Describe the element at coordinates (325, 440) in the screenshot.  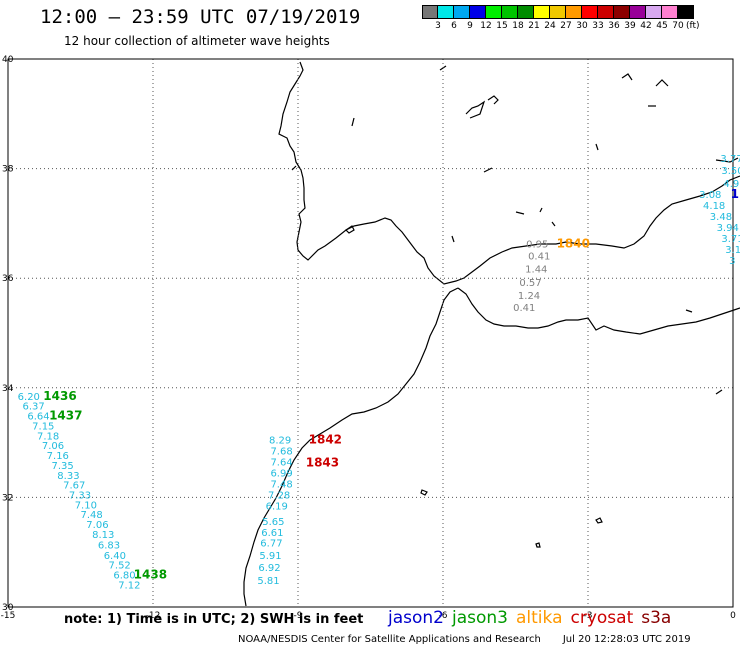
I see `pass-time-label: 1842` at that location.